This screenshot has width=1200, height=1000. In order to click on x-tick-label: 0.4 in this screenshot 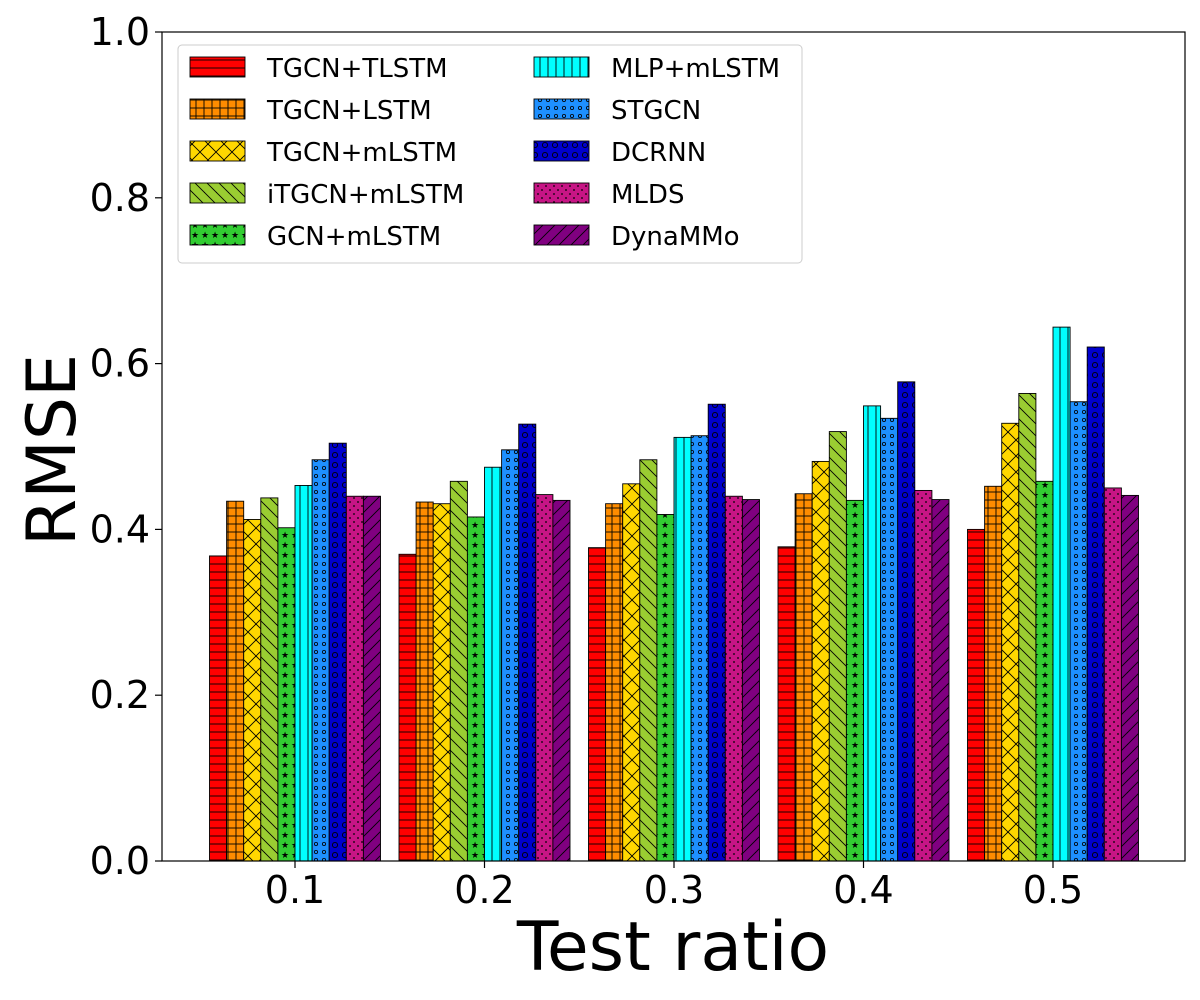, I will do `click(863, 890)`.